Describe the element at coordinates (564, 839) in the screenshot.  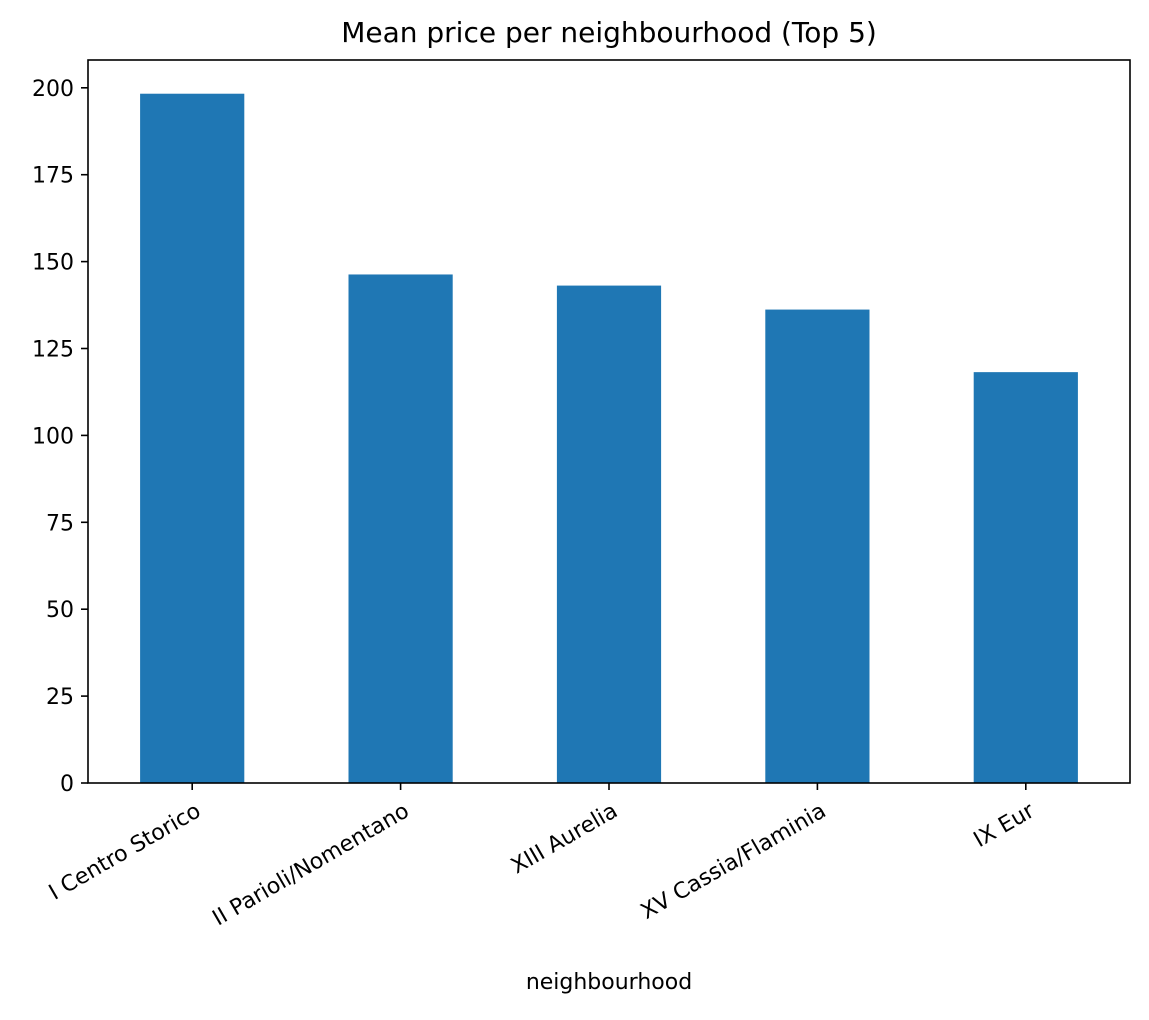
I see `x-tick-label: XIII Aurelia` at that location.